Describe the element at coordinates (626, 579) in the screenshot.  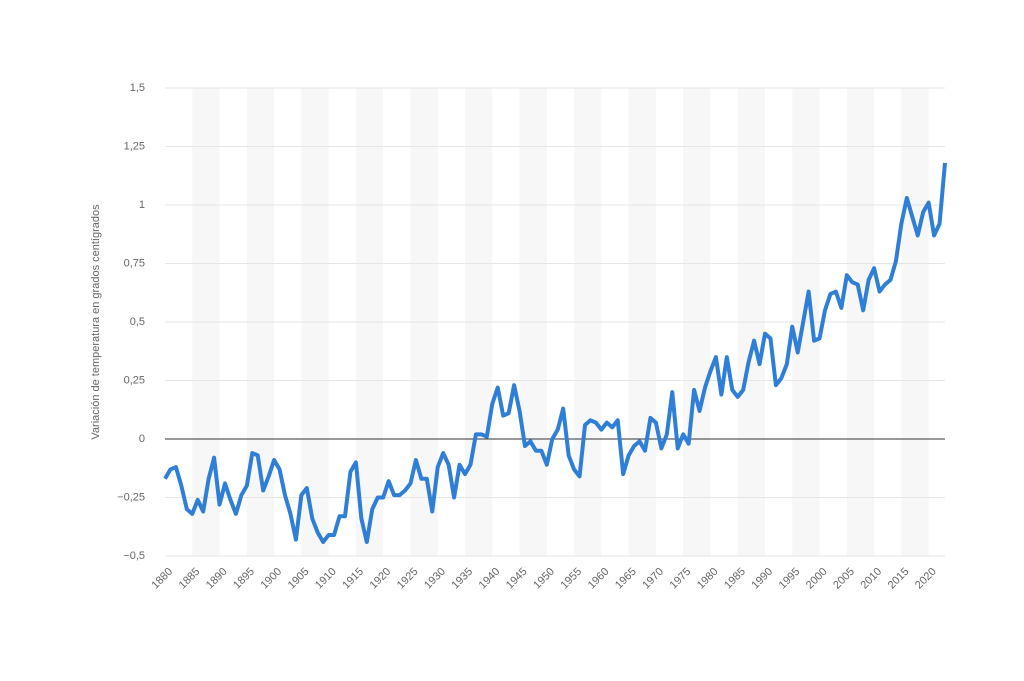
I see `x-tick-label: 1965` at that location.